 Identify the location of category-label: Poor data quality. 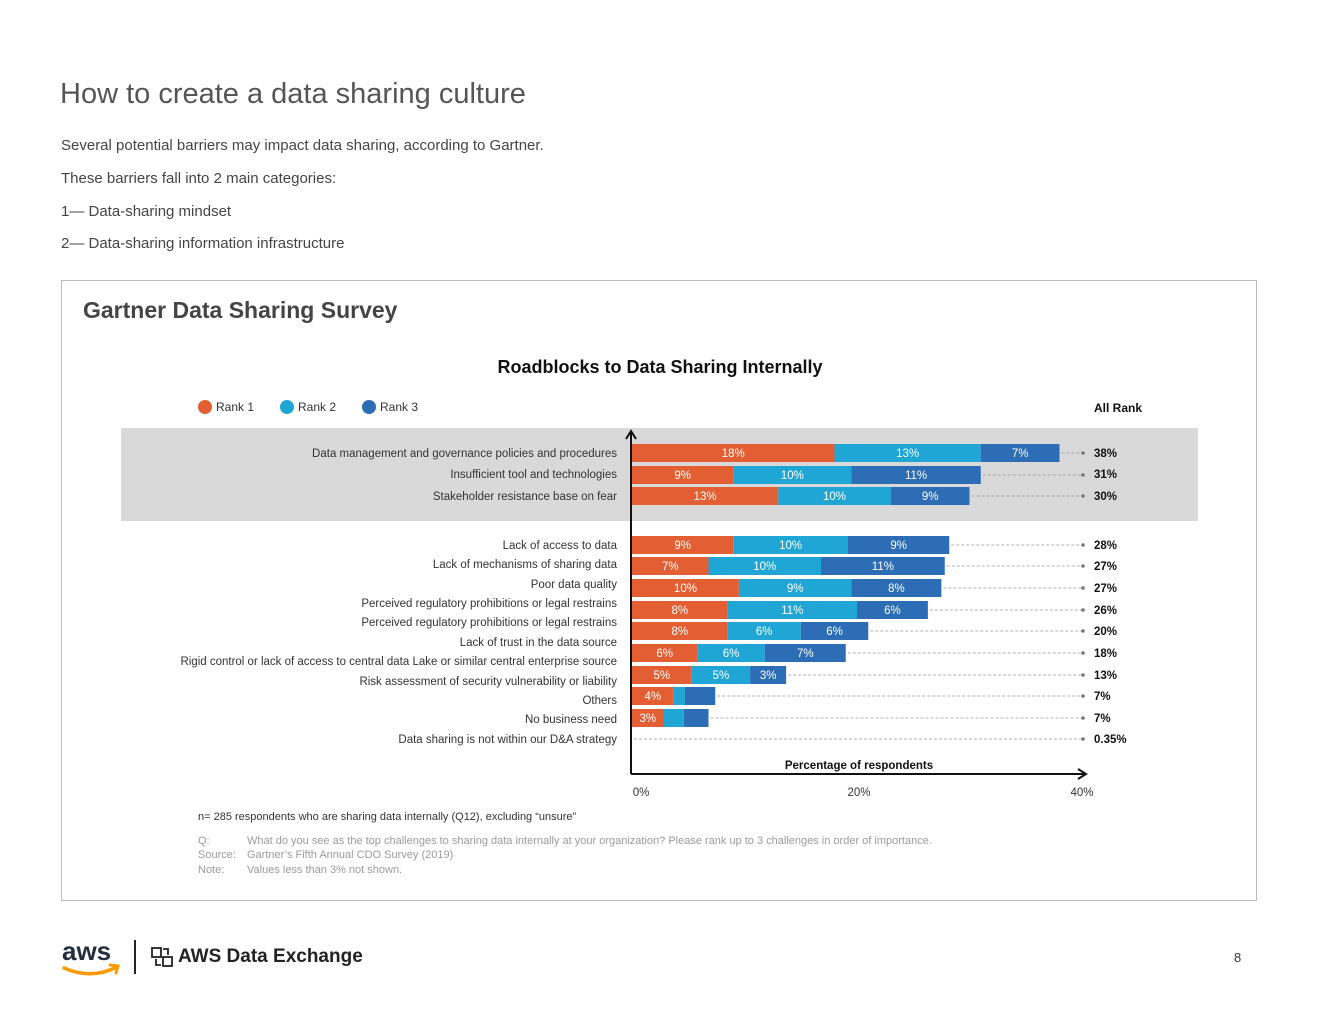
(574, 585).